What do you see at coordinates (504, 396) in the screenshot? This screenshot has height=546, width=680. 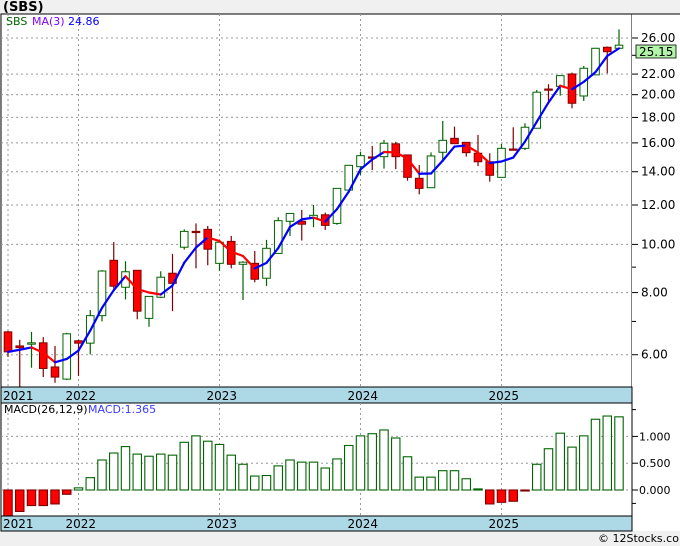 I see `year-label: 2025` at bounding box center [504, 396].